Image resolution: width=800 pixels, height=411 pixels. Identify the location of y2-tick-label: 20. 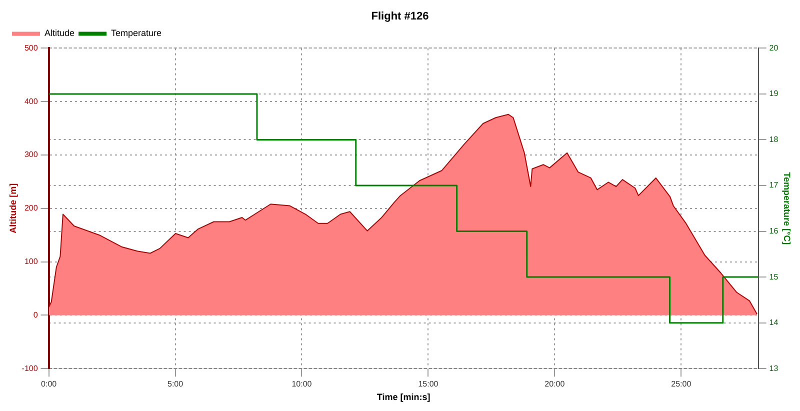
(774, 47).